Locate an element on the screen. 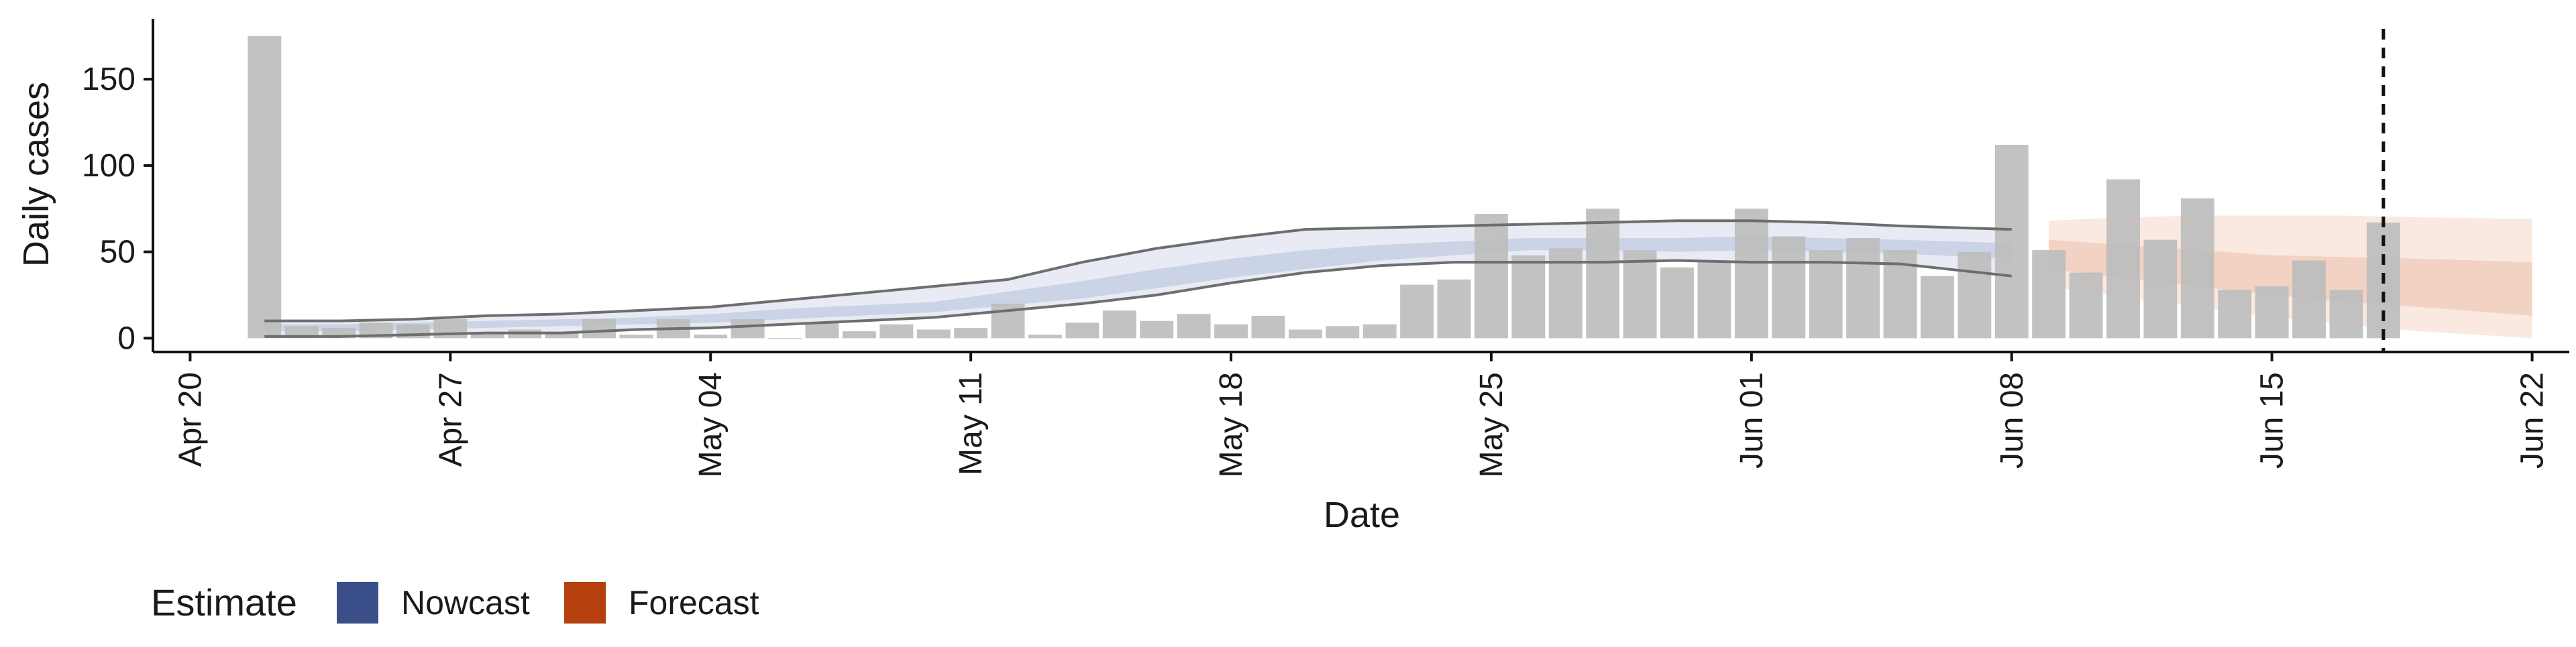 This screenshot has height=647, width=2576. x-tick-label: Jun 22 is located at coordinates (2533, 421).